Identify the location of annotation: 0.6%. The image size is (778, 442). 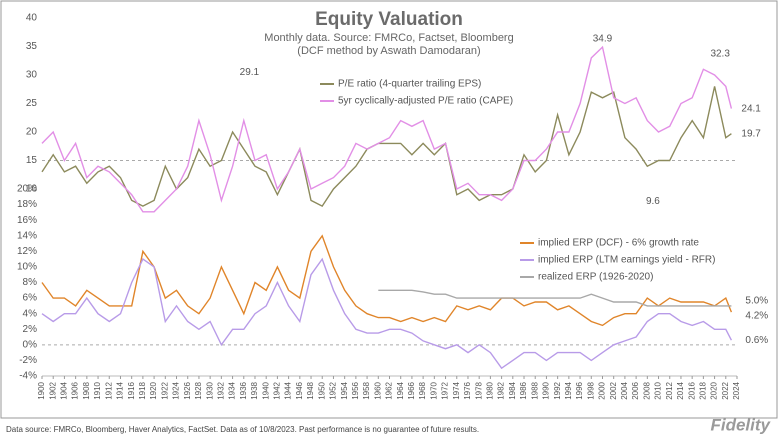
(756, 340).